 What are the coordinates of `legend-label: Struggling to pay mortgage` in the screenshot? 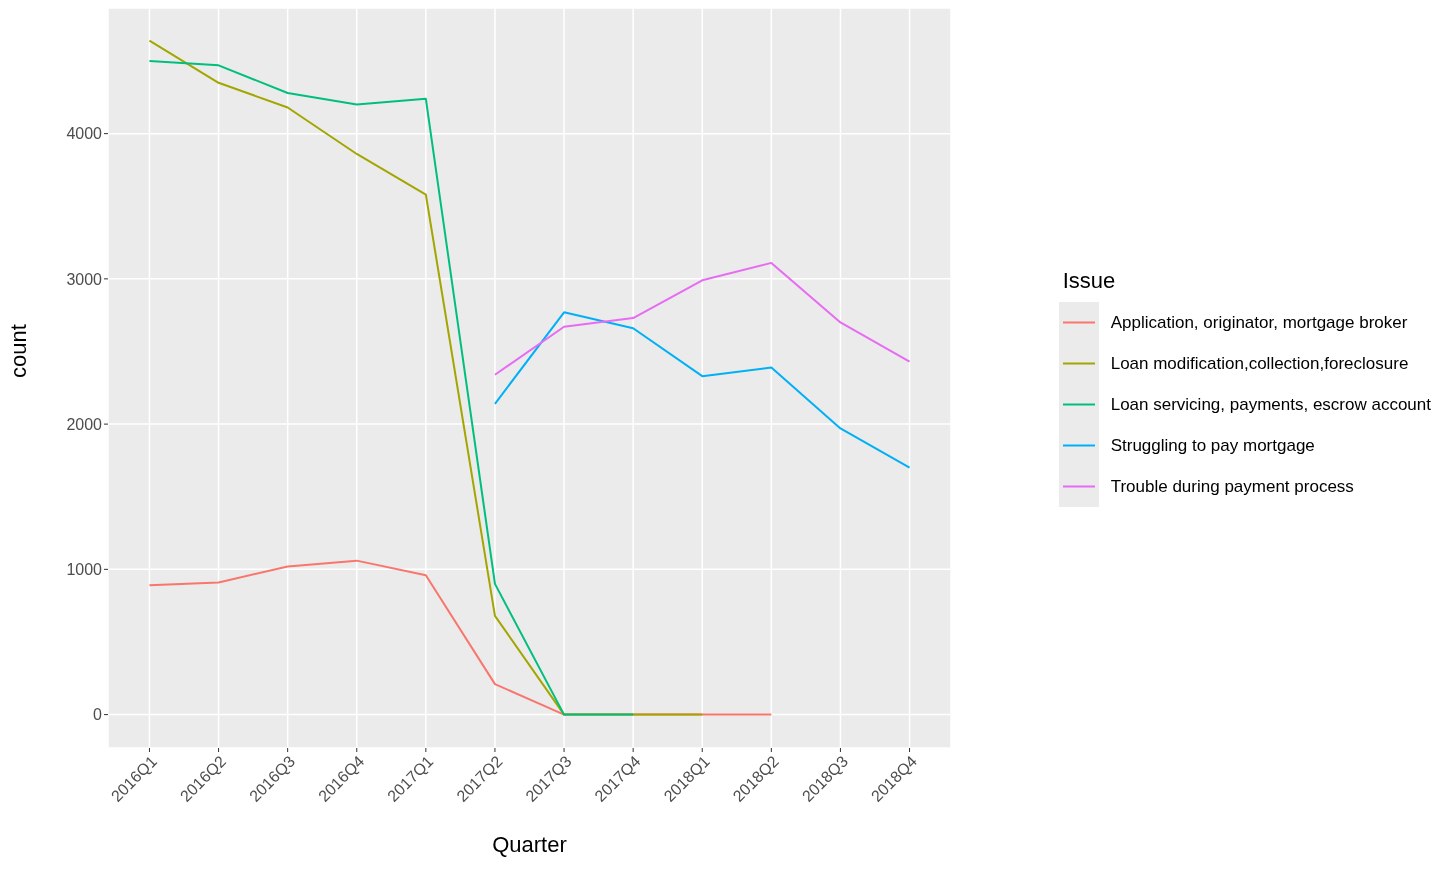 It's located at (1212, 445).